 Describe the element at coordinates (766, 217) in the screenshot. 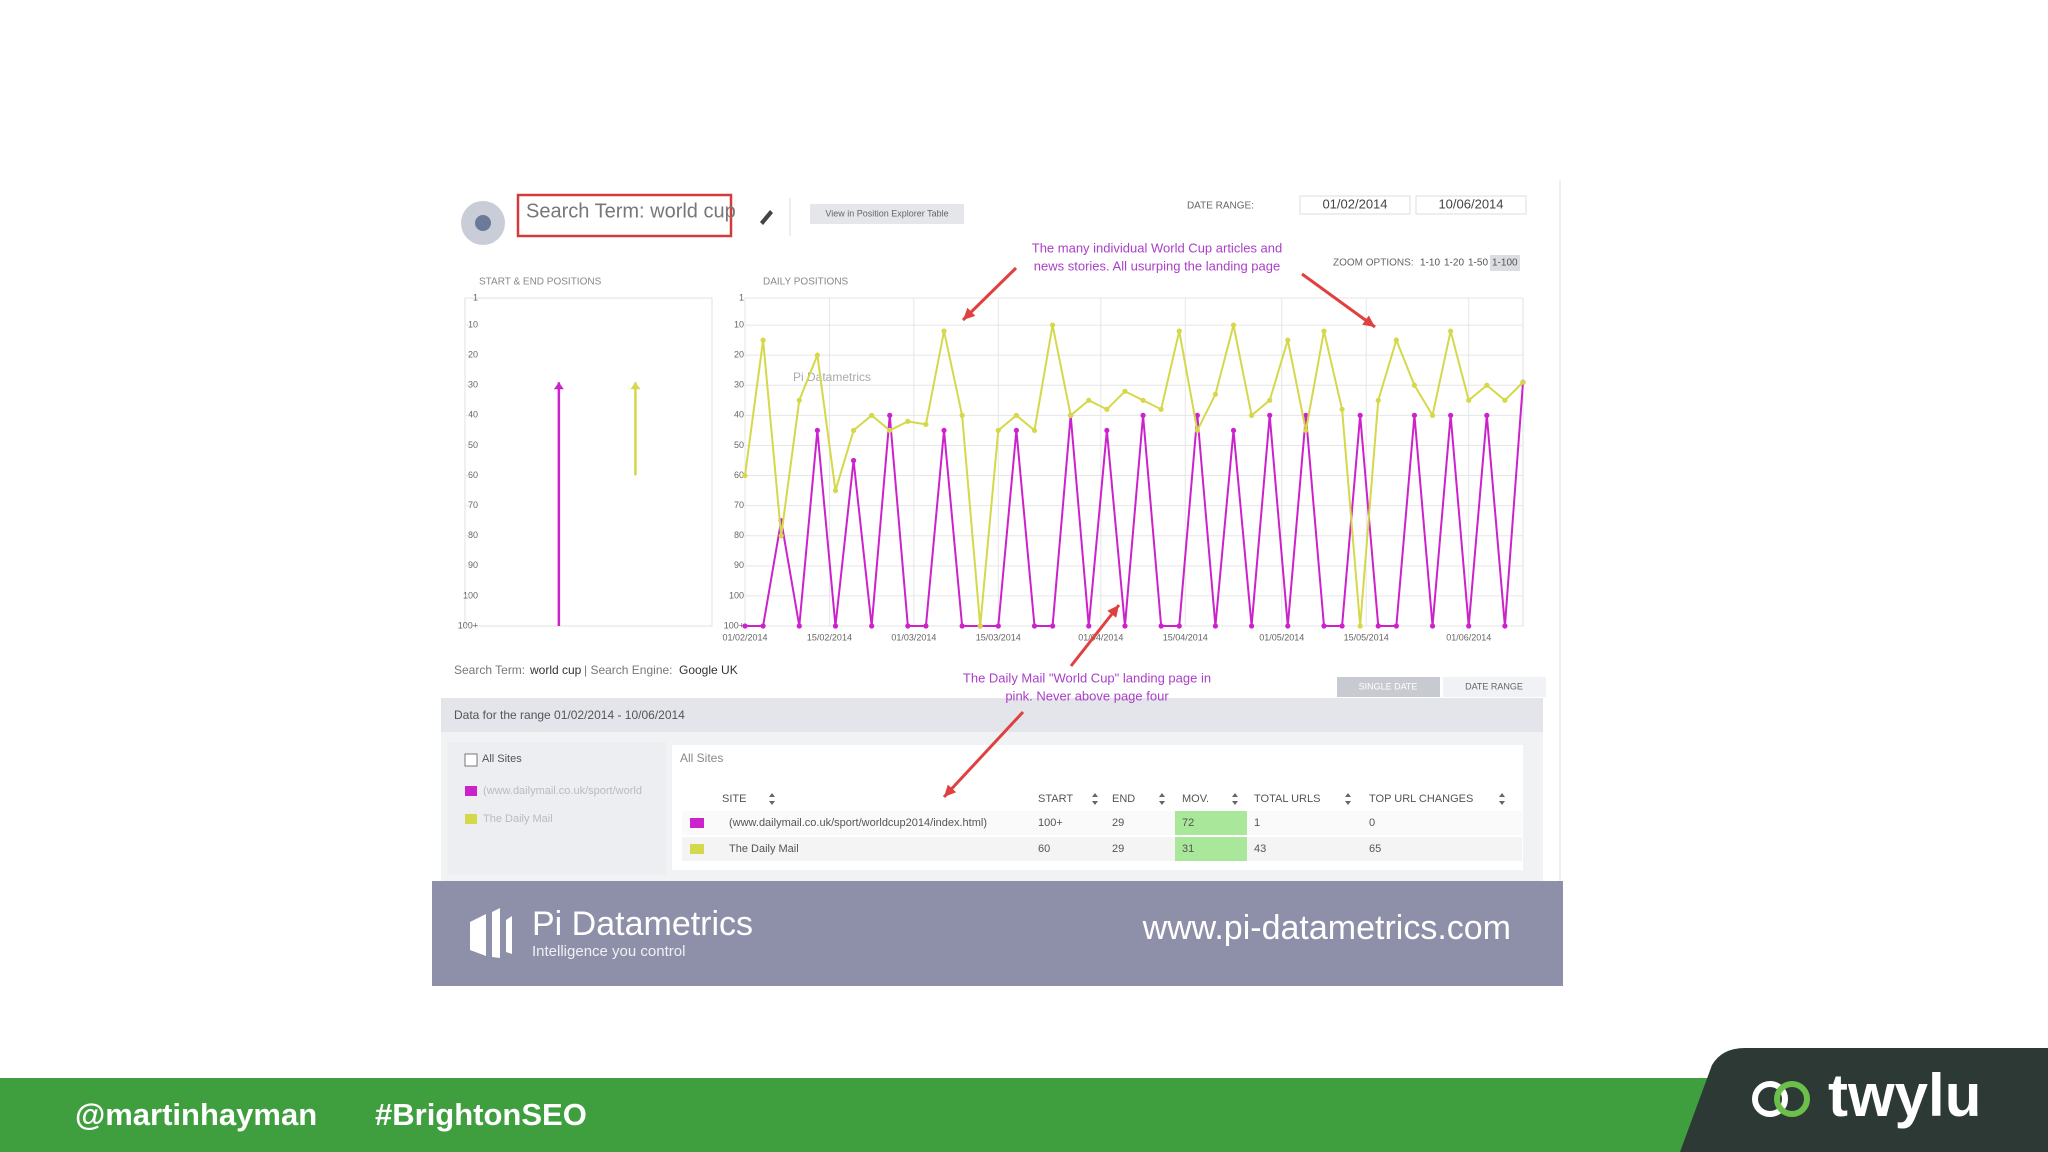

I see `edit-icon` at that location.